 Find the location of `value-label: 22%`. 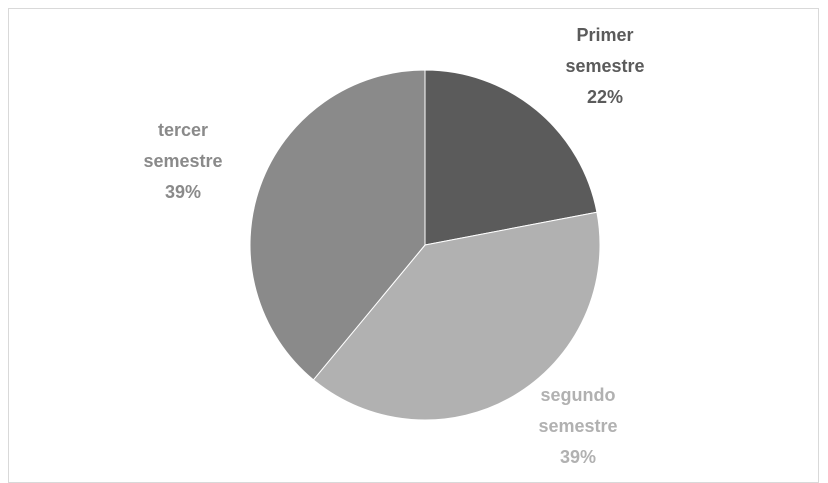

value-label: 22% is located at coordinates (605, 97).